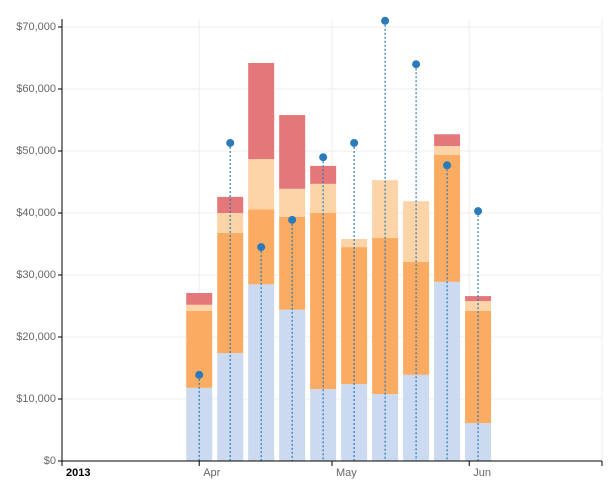 The image size is (616, 499). Describe the element at coordinates (211, 473) in the screenshot. I see `x-tick-label: Apr` at that location.